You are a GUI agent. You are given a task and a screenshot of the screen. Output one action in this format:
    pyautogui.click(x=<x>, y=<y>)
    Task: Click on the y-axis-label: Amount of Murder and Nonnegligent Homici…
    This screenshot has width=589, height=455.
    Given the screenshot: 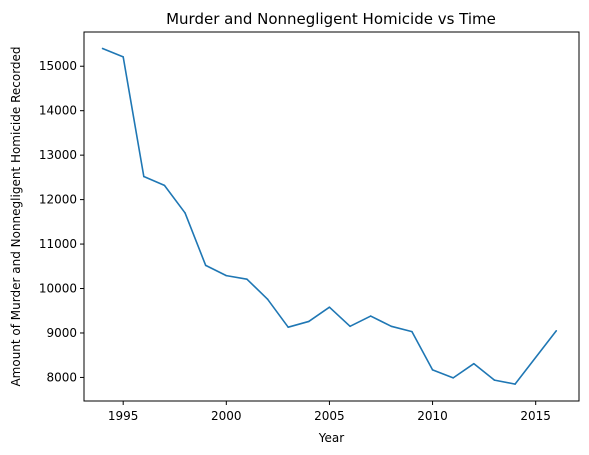 What is the action you would take?
    pyautogui.click(x=16, y=216)
    